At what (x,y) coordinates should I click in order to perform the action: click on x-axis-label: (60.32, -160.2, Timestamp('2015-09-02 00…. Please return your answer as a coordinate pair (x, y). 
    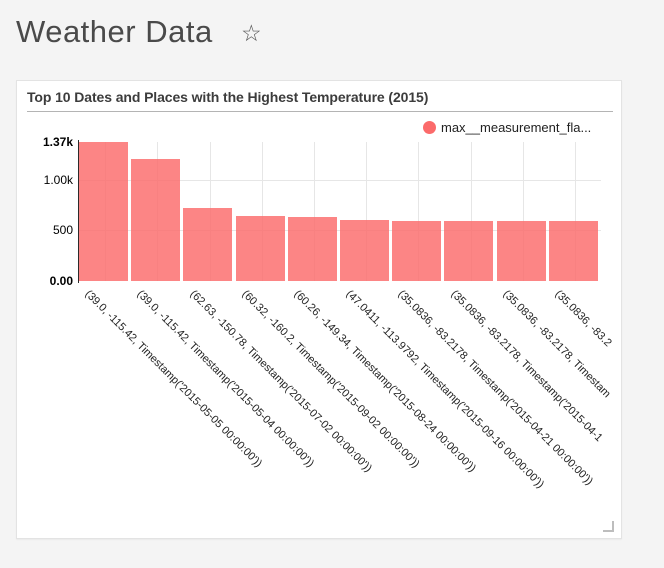
    Looking at the image, I should click on (330, 379).